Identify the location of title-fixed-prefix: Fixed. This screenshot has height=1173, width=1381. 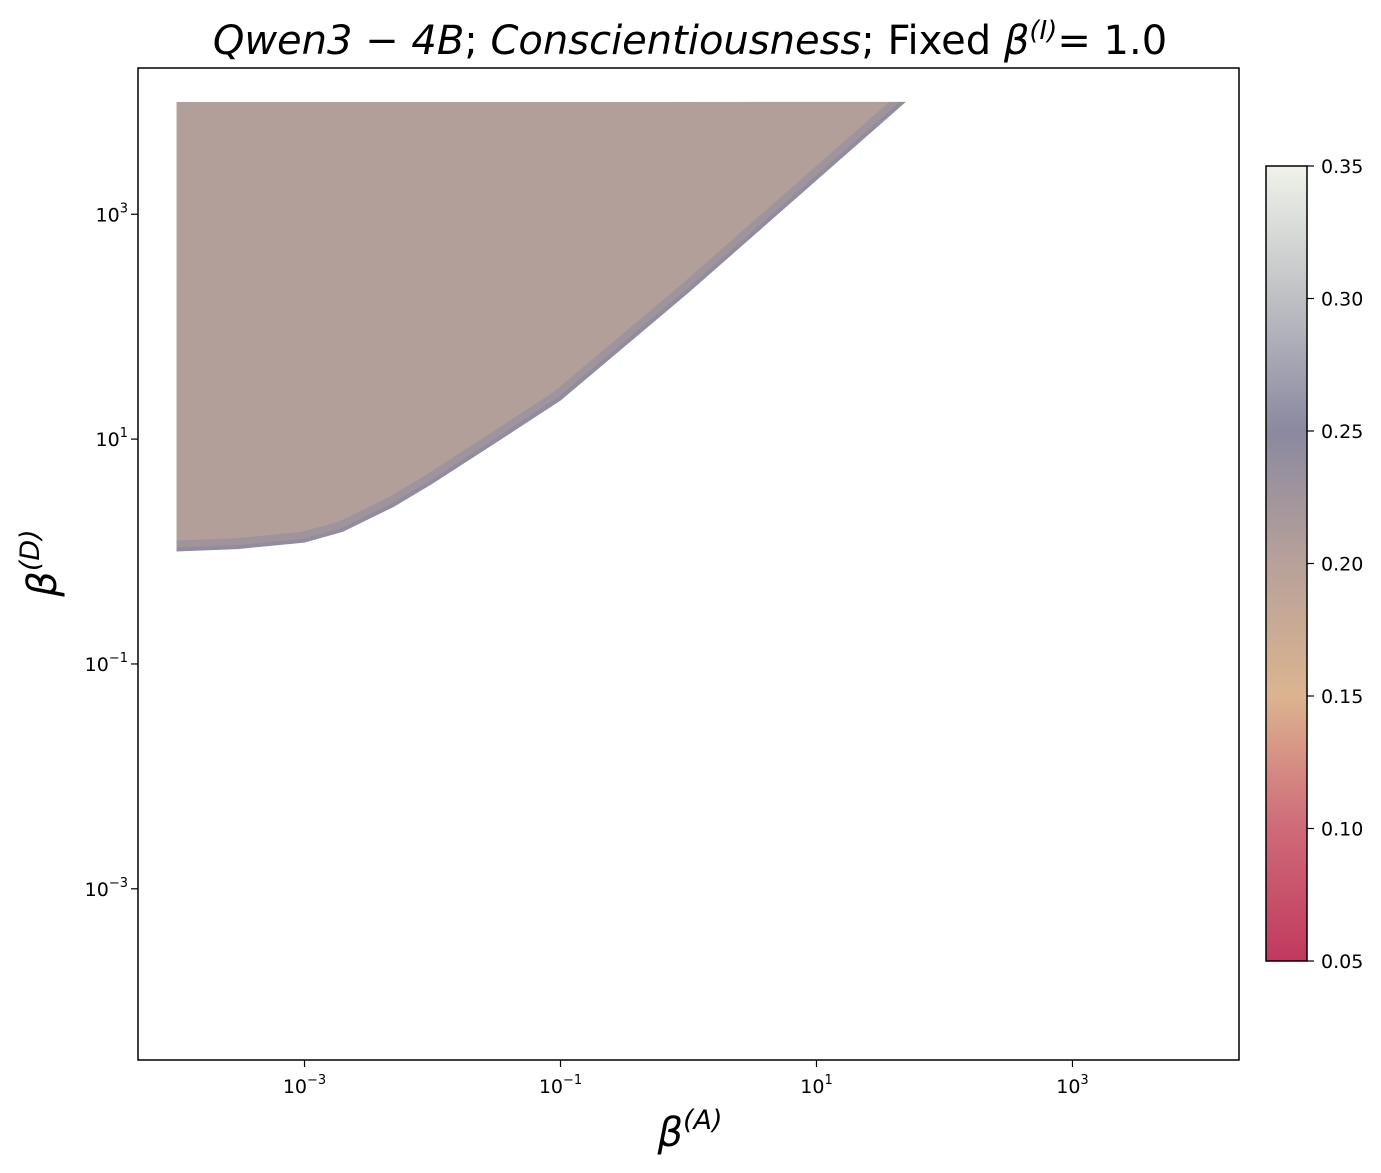
(939, 41).